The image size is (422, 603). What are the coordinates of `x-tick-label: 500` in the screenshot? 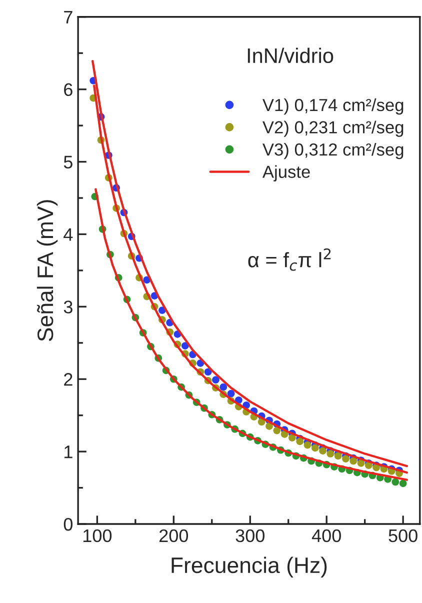 It's located at (403, 535).